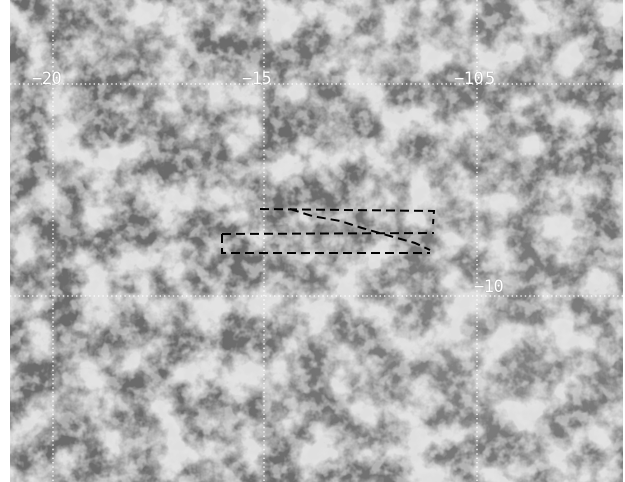 This screenshot has height=482, width=625. What do you see at coordinates (360, 229) in the screenshot?
I see `track-leg-diagonal` at bounding box center [360, 229].